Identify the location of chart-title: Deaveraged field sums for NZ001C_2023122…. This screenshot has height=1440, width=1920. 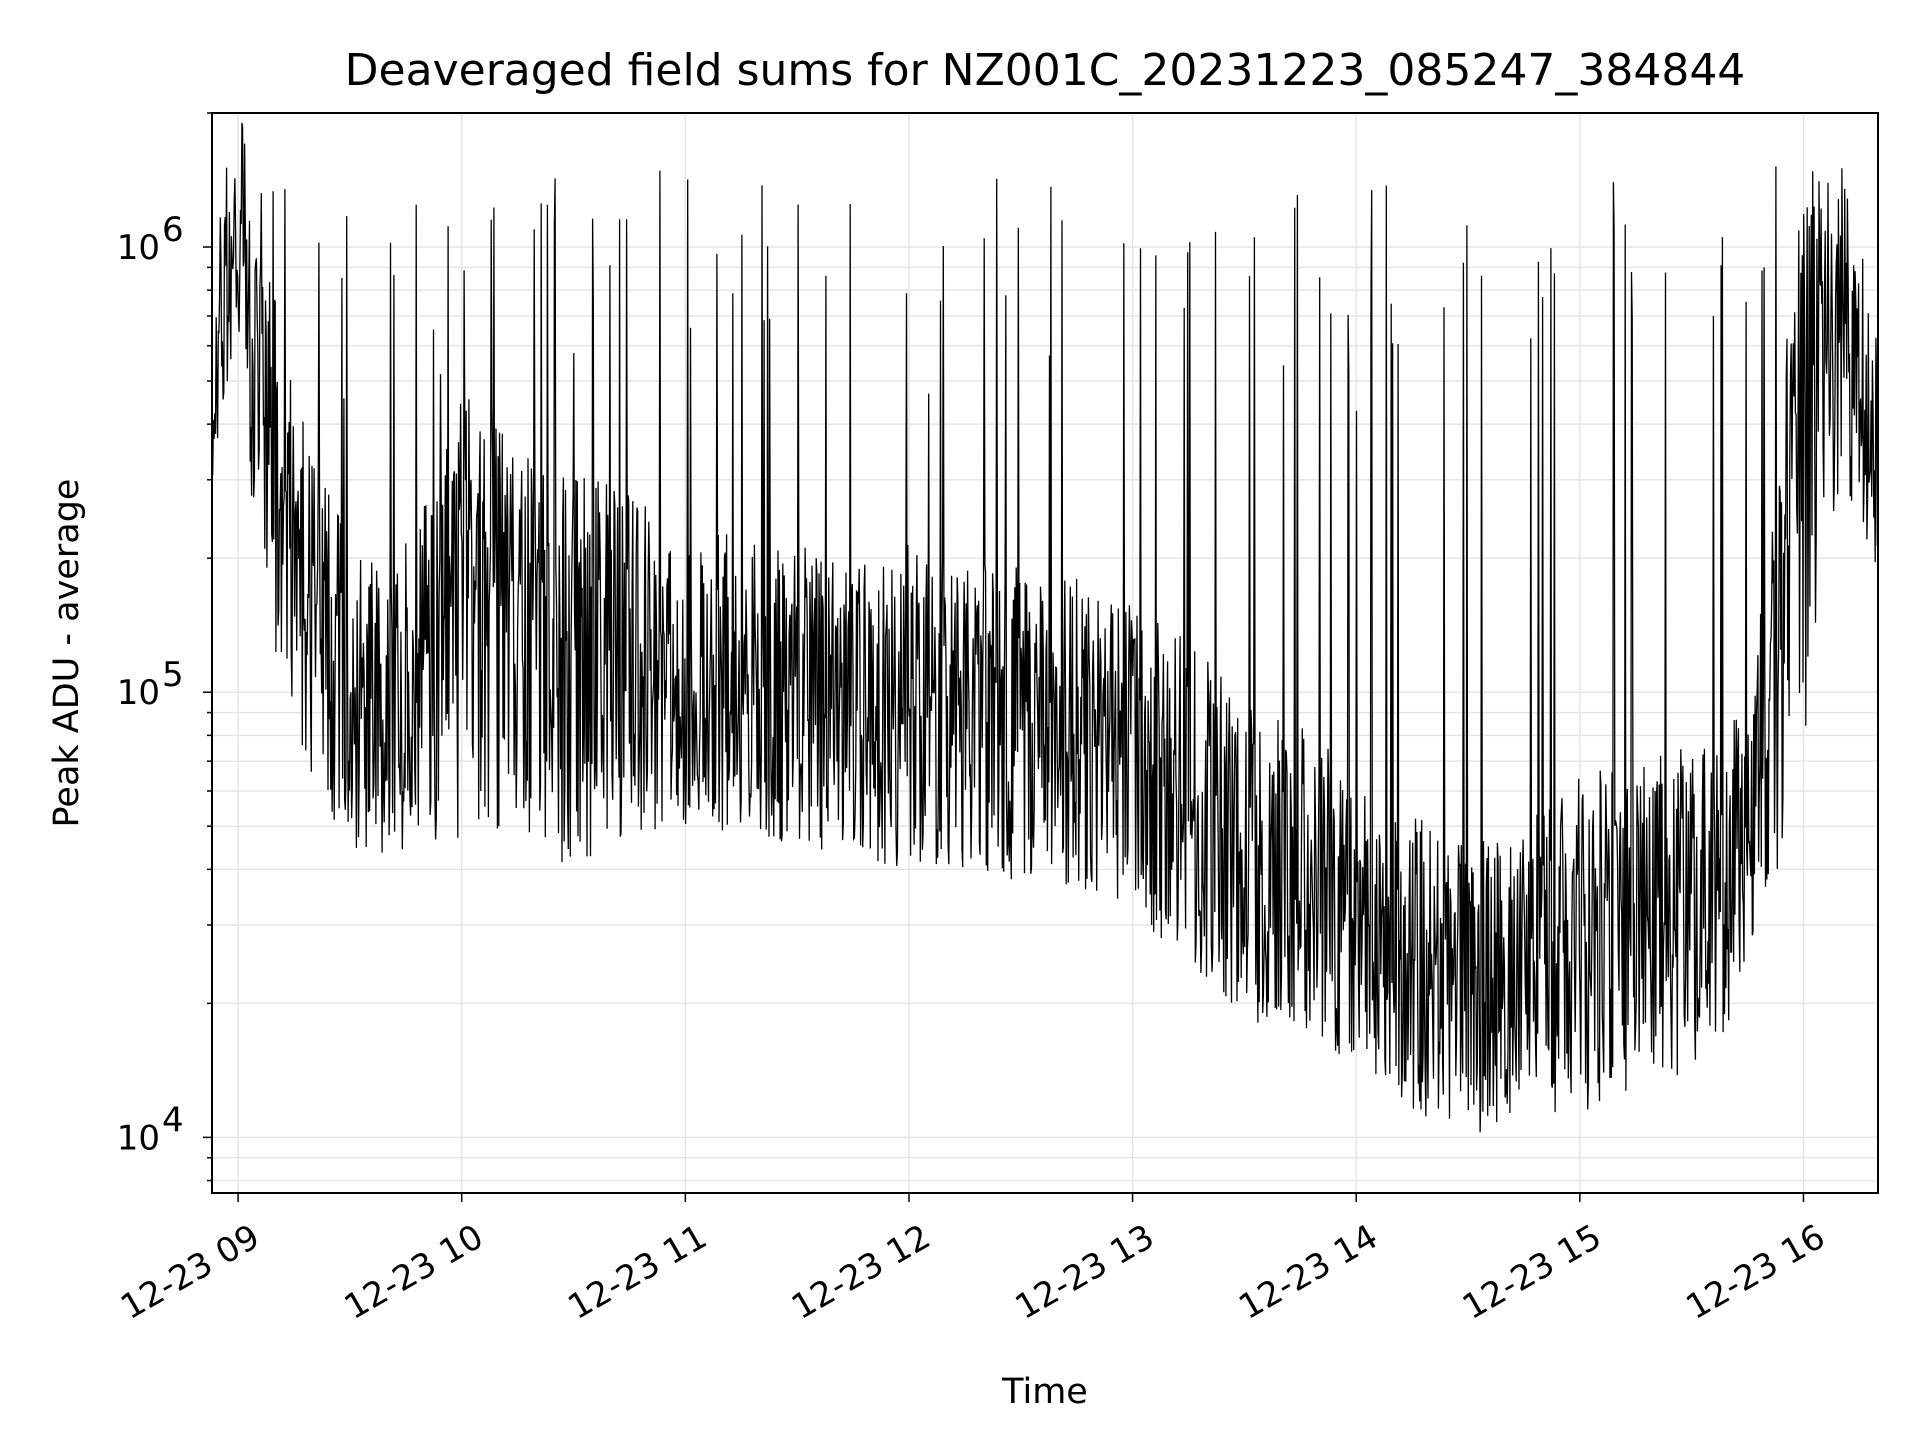
(1045, 70).